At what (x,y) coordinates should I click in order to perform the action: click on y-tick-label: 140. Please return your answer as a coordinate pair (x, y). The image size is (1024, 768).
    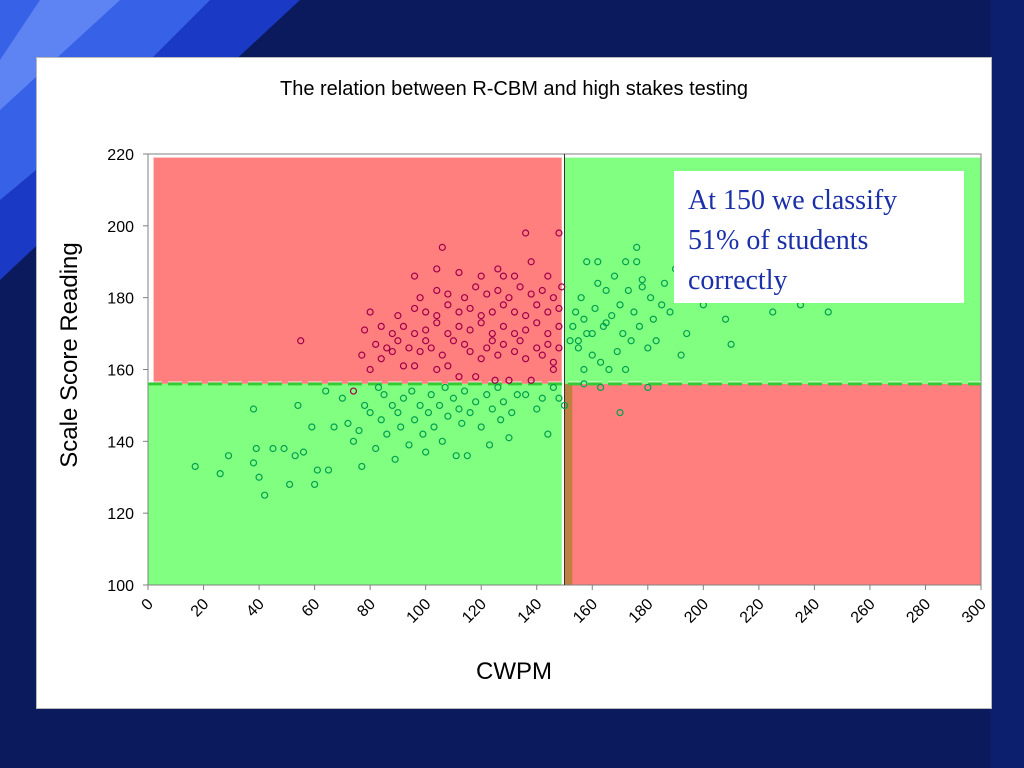
    Looking at the image, I should click on (120, 442).